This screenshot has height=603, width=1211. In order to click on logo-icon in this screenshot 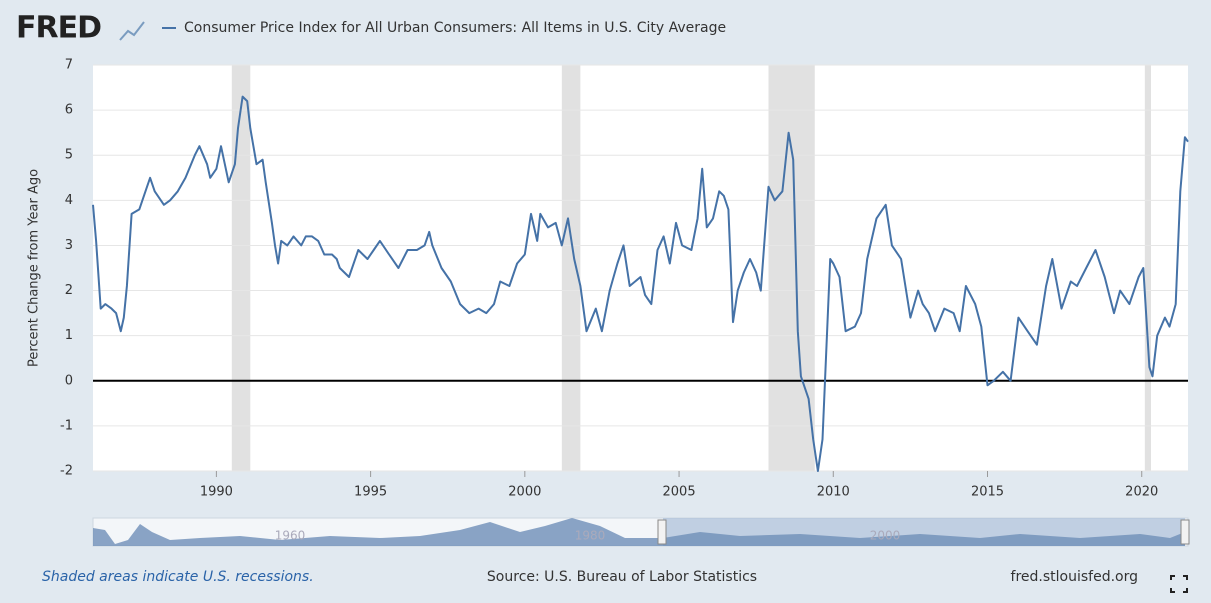, I will do `click(132, 31)`.